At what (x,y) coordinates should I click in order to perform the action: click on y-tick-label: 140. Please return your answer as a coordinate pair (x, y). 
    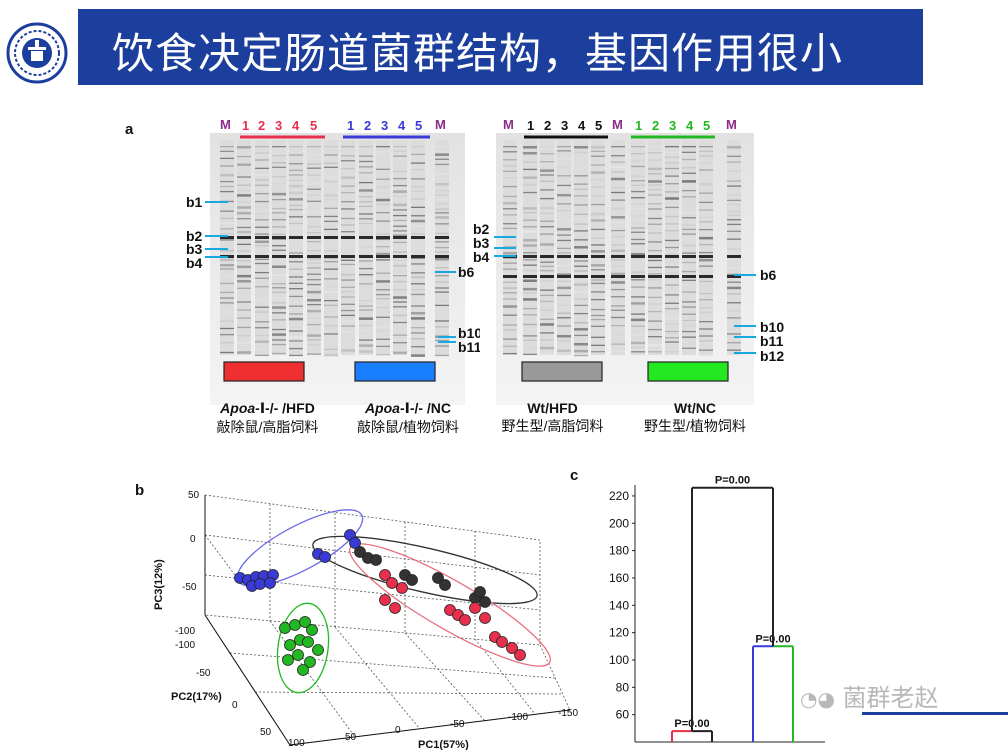
    Looking at the image, I should click on (619, 605).